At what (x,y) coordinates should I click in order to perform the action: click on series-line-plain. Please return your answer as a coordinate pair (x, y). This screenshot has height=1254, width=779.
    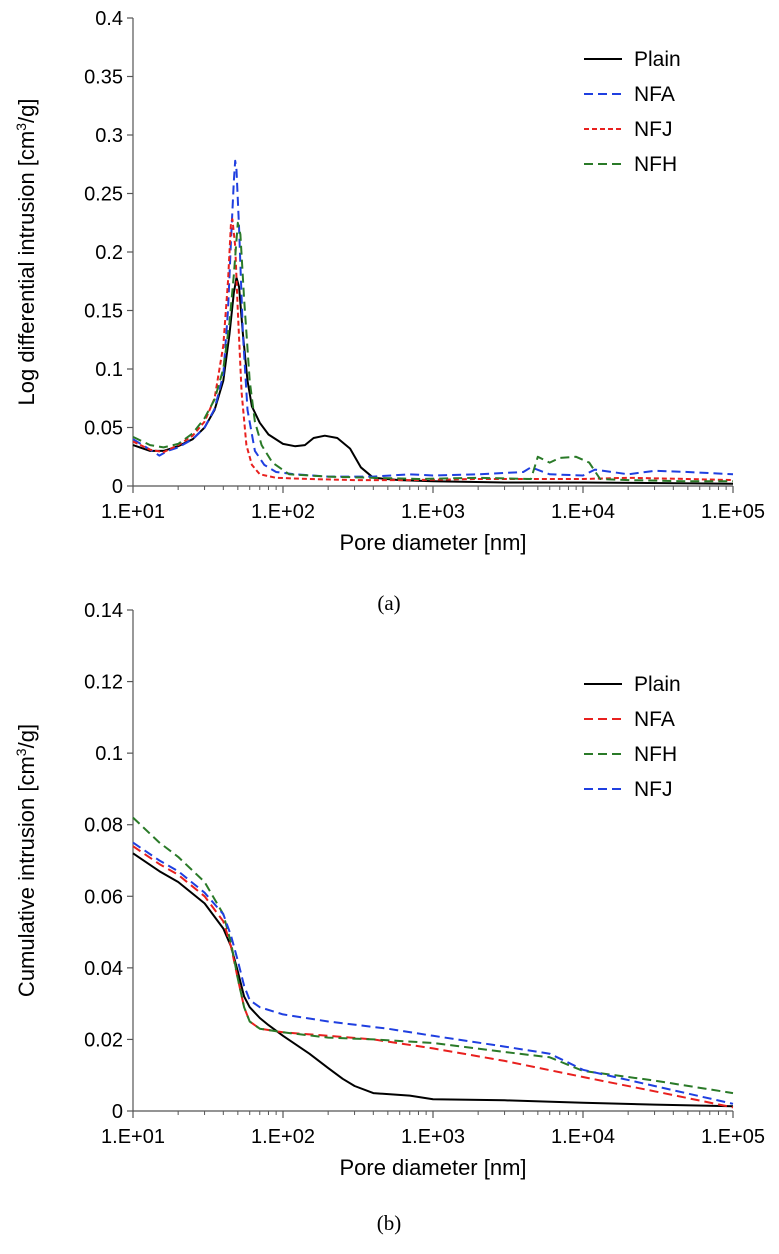
    Looking at the image, I should click on (433, 380).